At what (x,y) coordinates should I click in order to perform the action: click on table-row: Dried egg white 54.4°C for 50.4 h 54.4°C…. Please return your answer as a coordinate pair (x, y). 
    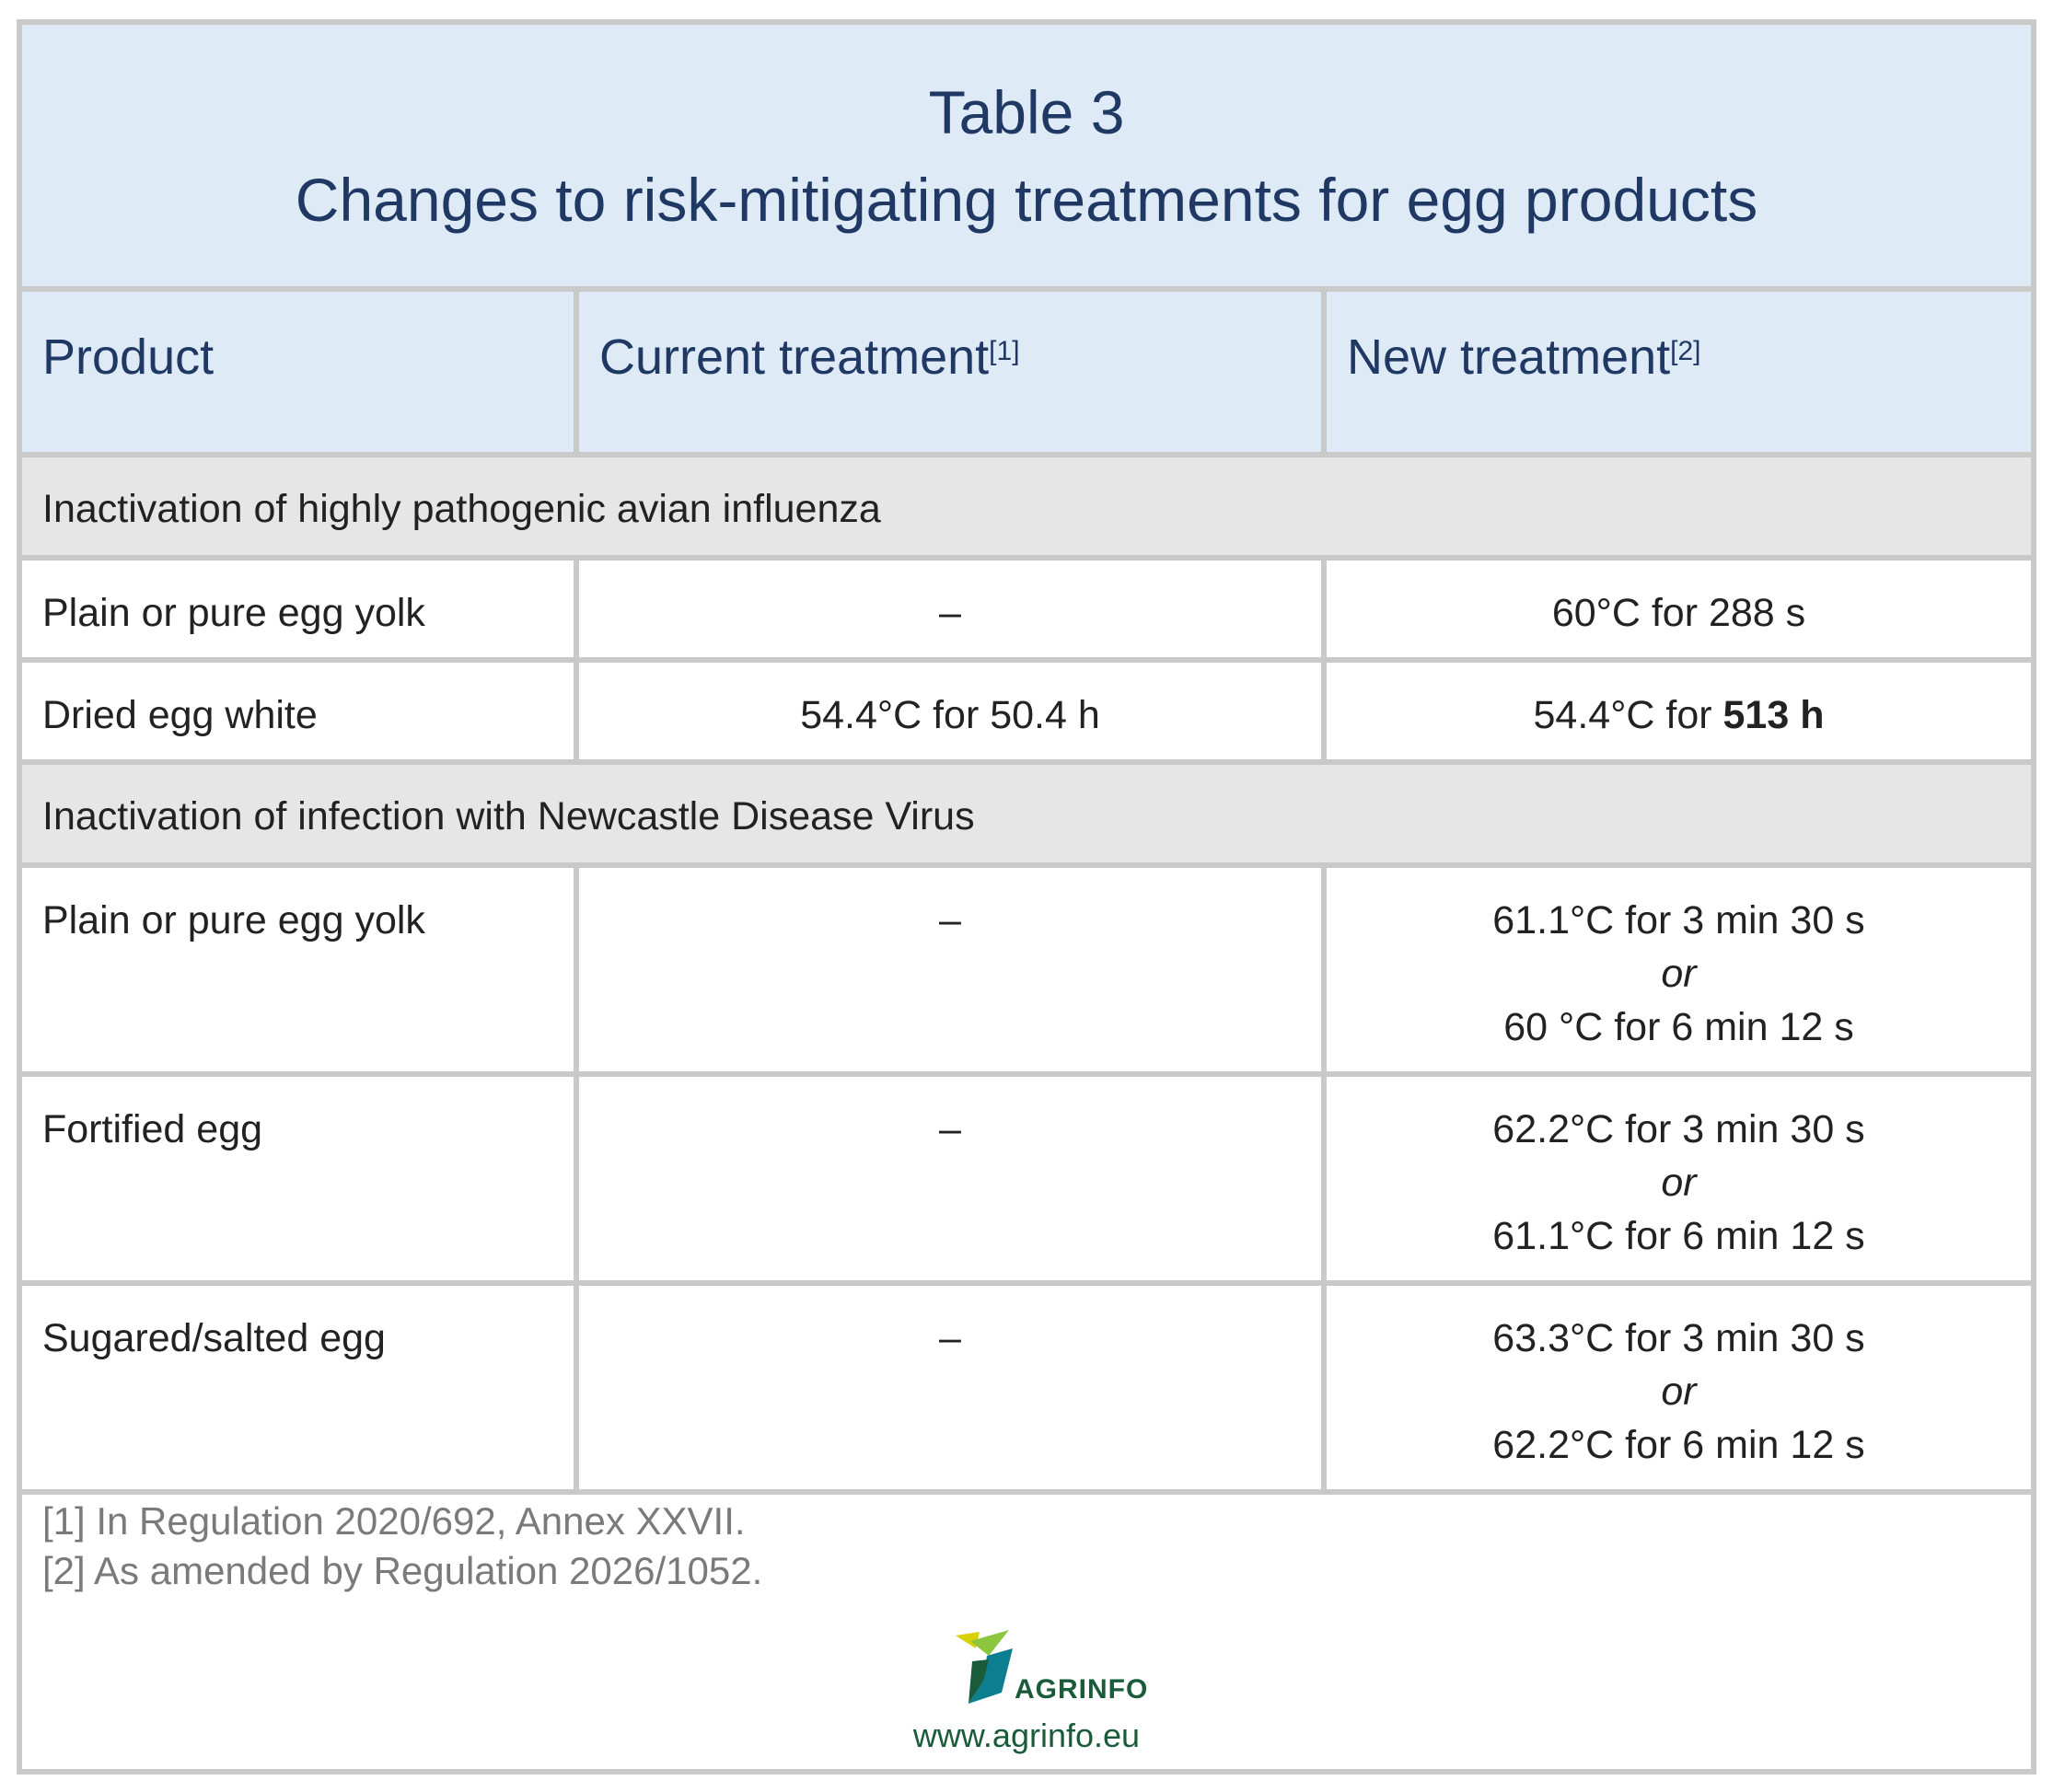
    Looking at the image, I should click on (1026, 714).